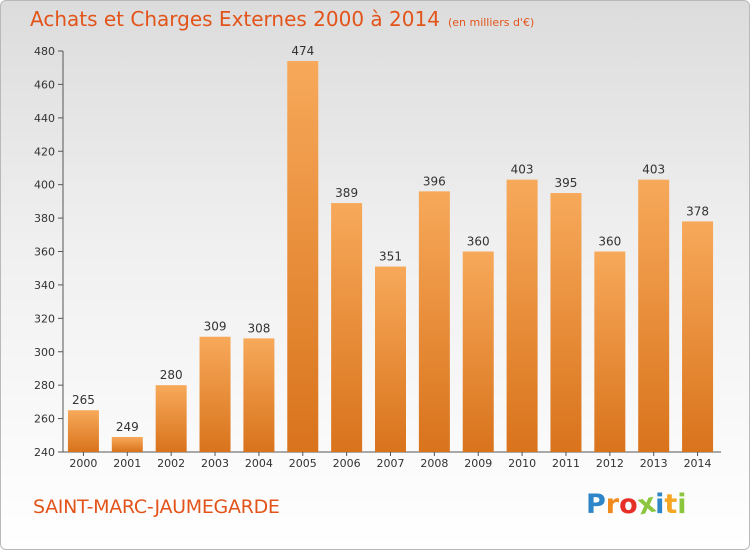 The image size is (750, 550). What do you see at coordinates (44, 452) in the screenshot?
I see `y-tick-label: 240` at bounding box center [44, 452].